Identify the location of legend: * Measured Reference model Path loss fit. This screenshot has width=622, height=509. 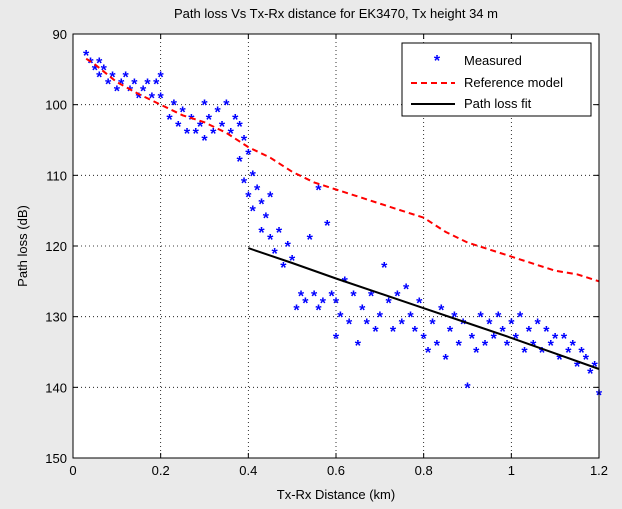
(496, 79).